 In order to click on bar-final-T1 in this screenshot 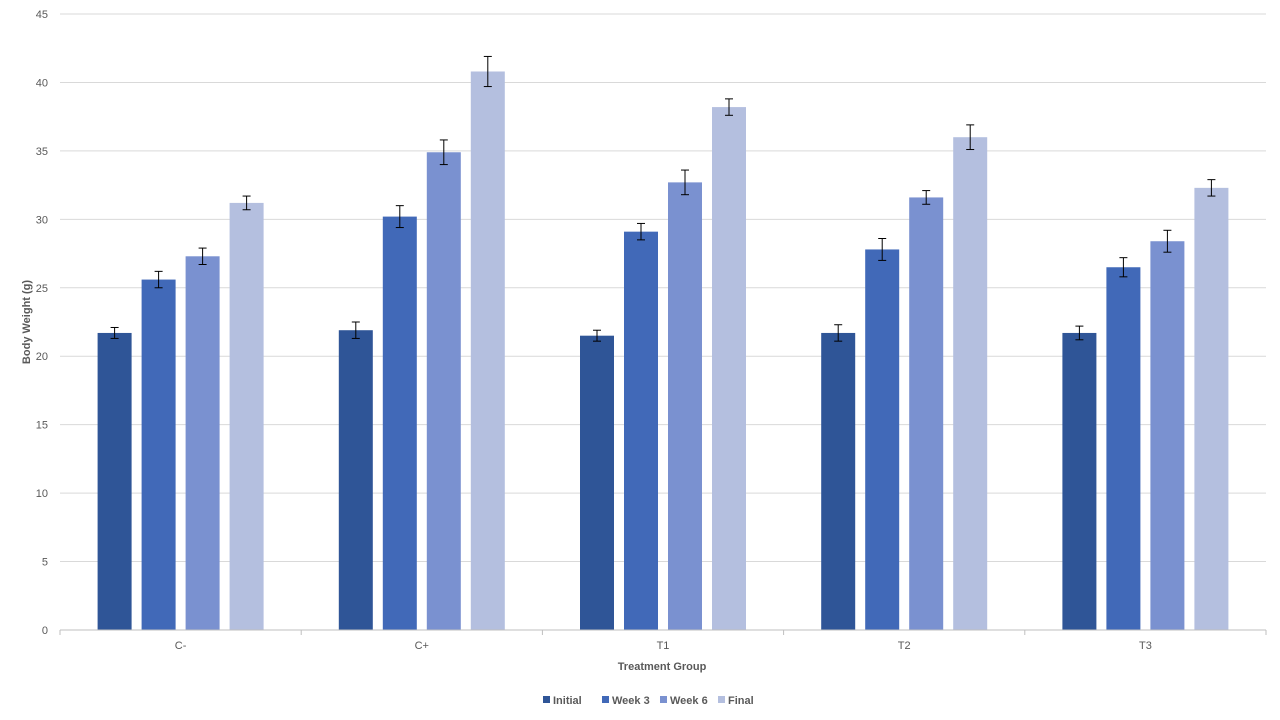, I will do `click(729, 368)`.